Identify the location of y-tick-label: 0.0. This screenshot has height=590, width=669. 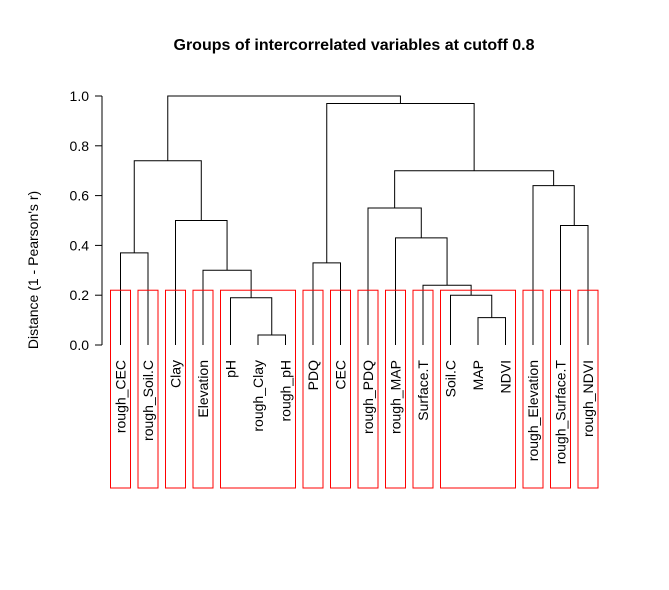
(80, 345).